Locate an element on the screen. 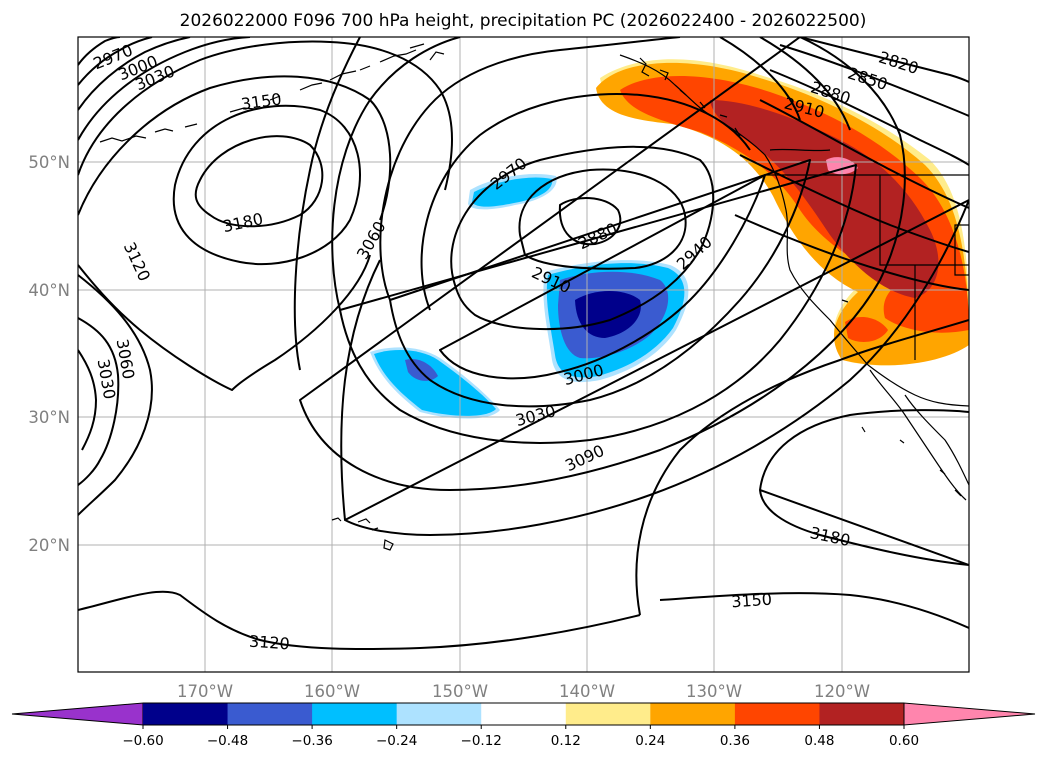  colorbar-tick-label: 0.48 is located at coordinates (819, 741).